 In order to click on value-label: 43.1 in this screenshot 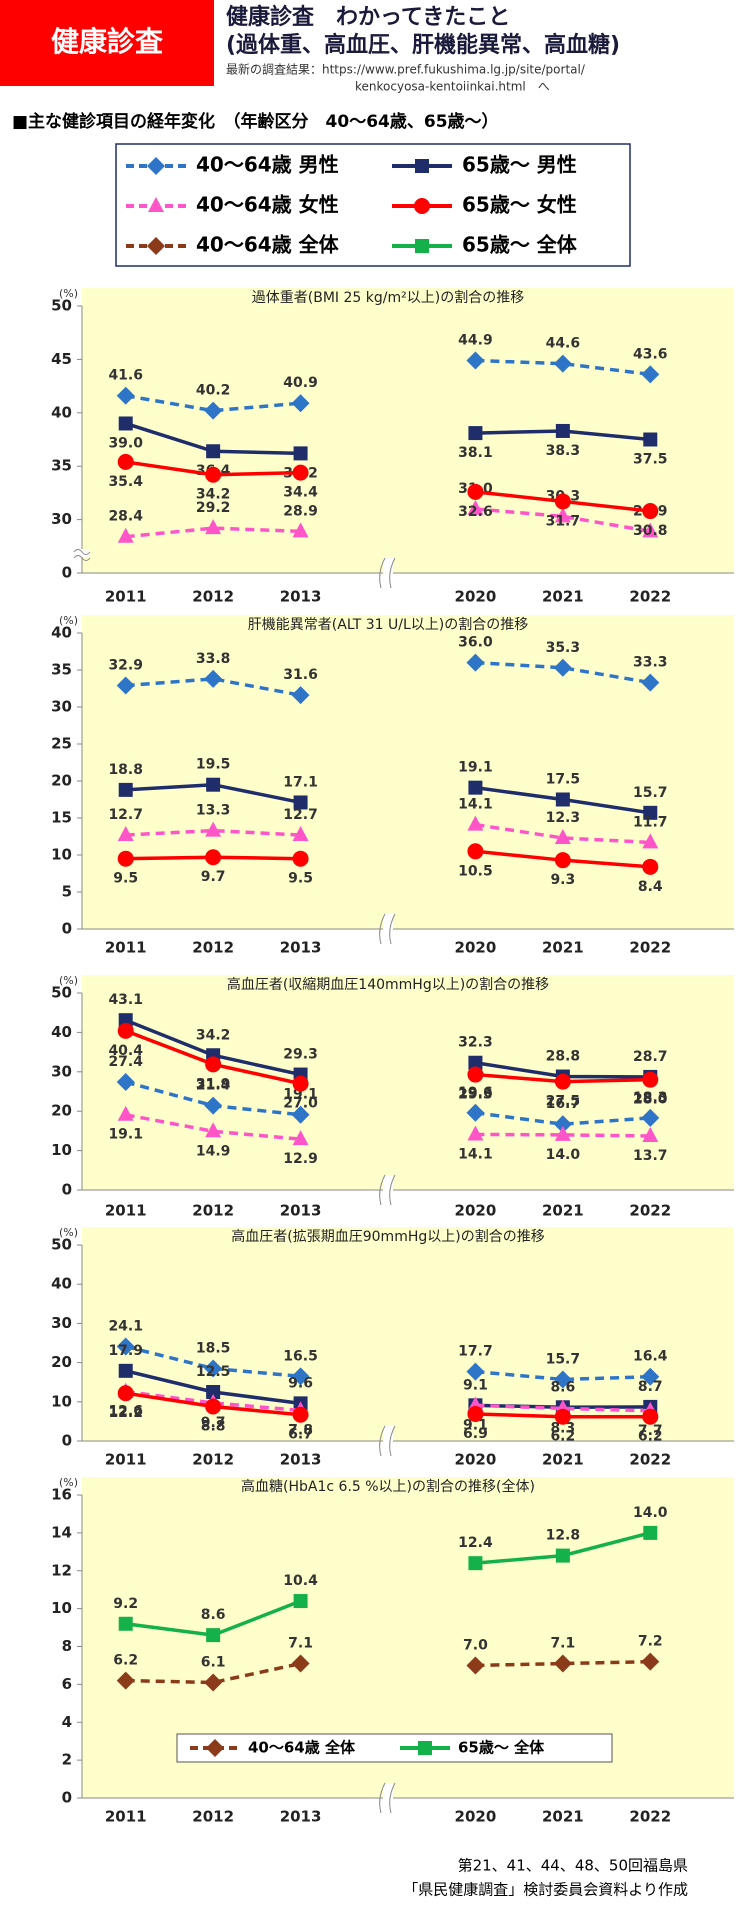, I will do `click(125, 1000)`.